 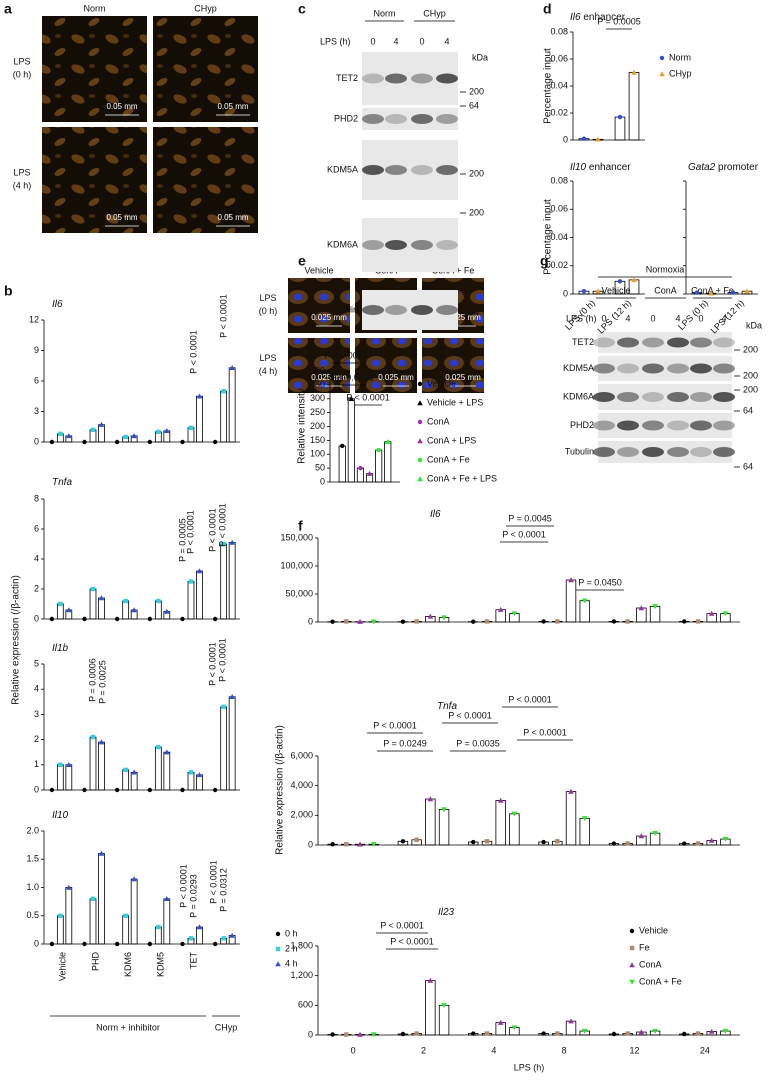 What do you see at coordinates (634, 1050) in the screenshot?
I see `x-tick-label: 12` at bounding box center [634, 1050].